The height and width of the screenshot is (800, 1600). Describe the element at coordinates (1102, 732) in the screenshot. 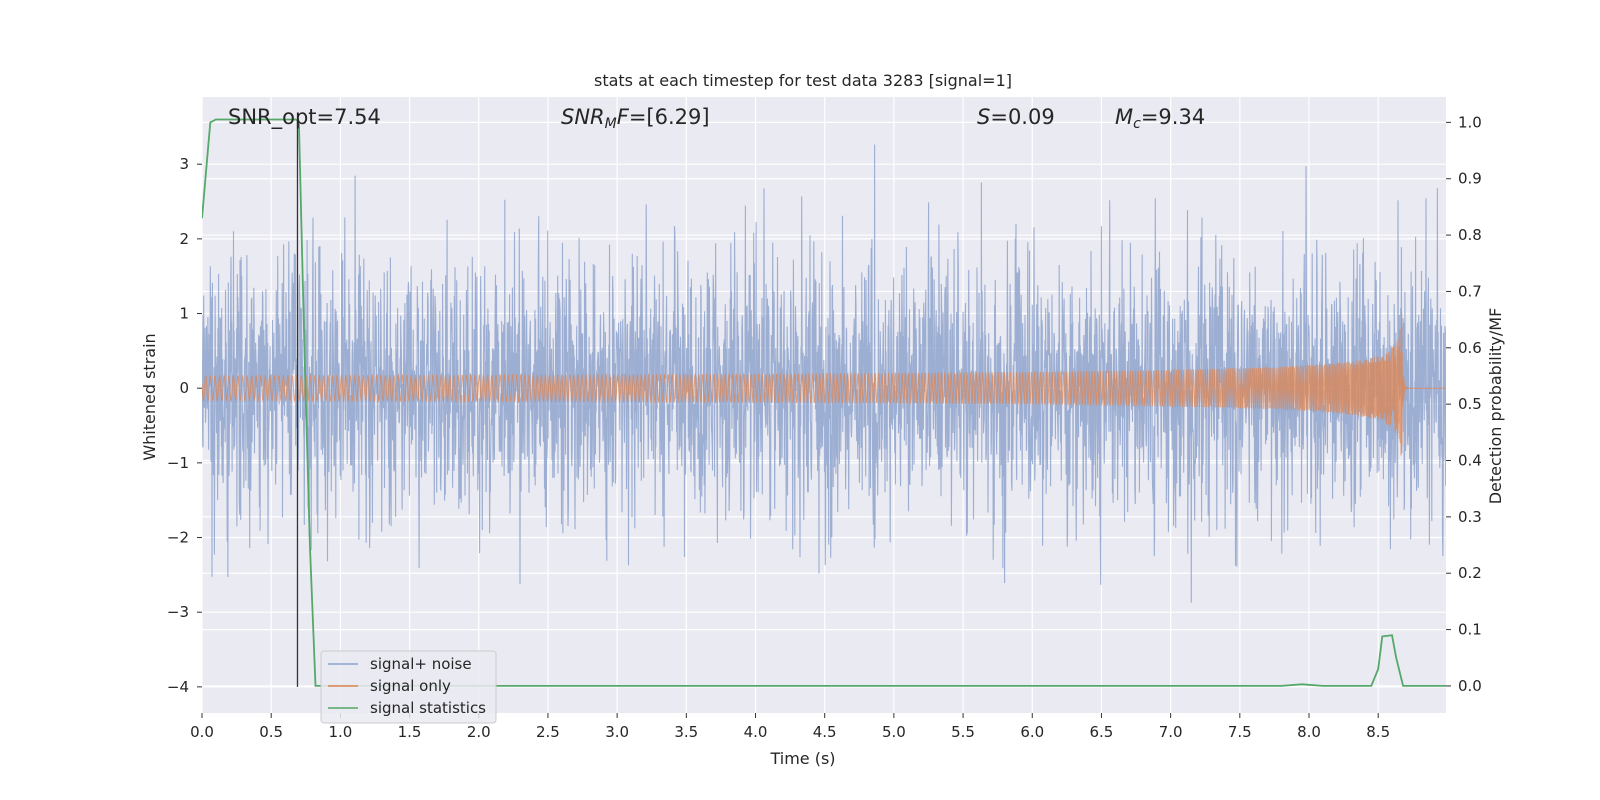

I see `x-tick-label: 6.5` at that location.